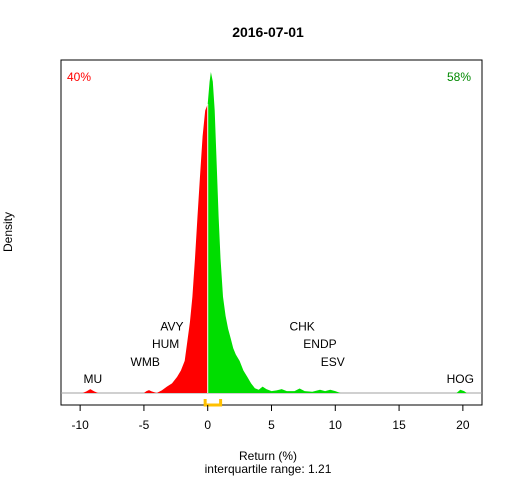  I want to click on annotation-label: MU, so click(93, 379).